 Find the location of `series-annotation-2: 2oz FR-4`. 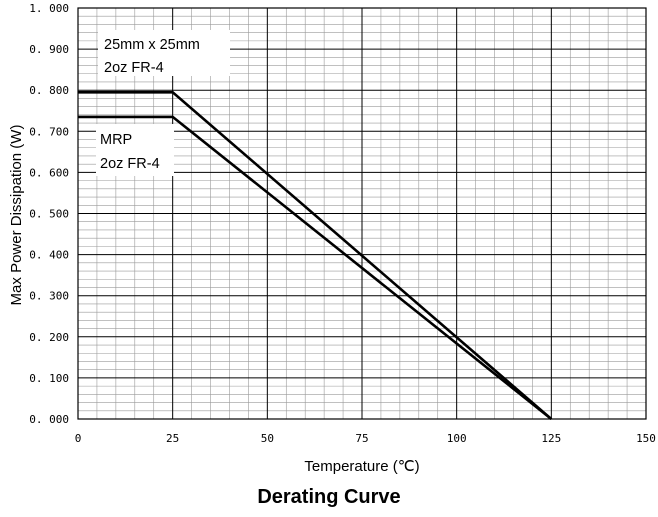

series-annotation-2: 2oz FR-4 is located at coordinates (130, 164).